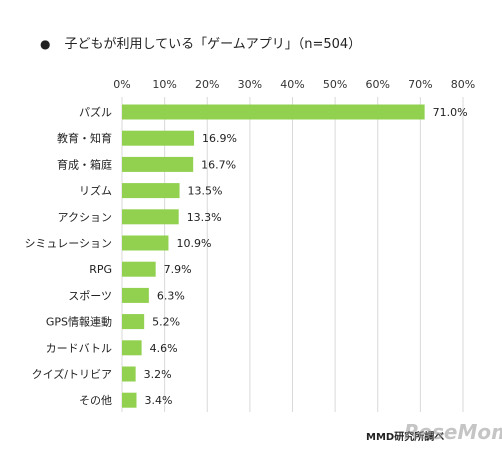 The width and height of the screenshot is (502, 458). I want to click on chart-title: ● 子どもが利用している「ゲームアプリ」（n=504）, so click(200, 42).